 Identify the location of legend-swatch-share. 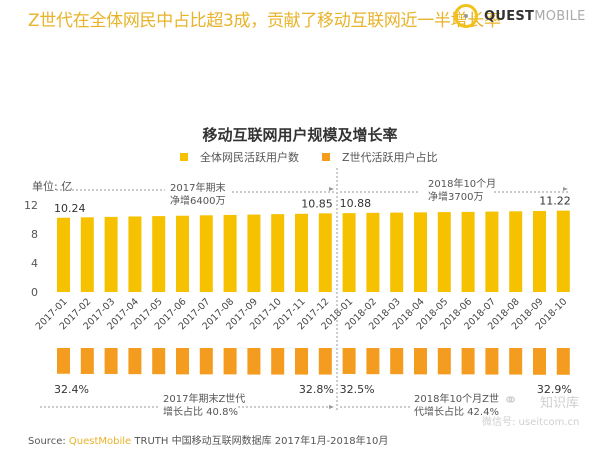
(326, 157).